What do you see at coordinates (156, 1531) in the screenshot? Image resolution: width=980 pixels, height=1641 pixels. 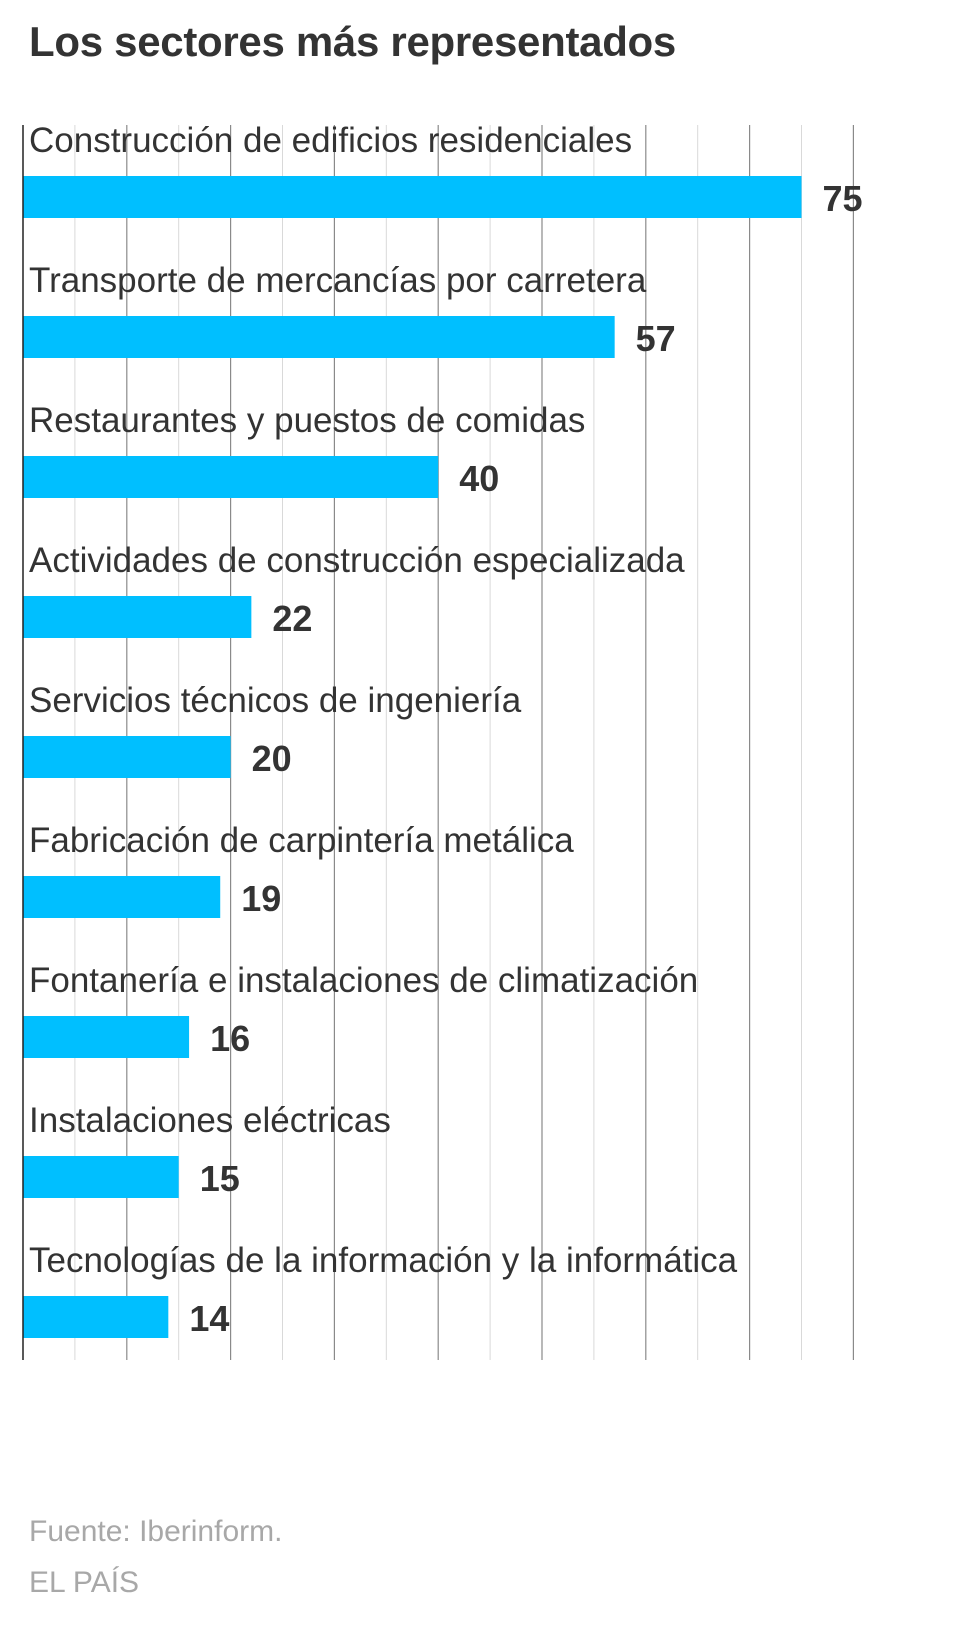 I see `source-note: Fuente: Iberinform.` at bounding box center [156, 1531].